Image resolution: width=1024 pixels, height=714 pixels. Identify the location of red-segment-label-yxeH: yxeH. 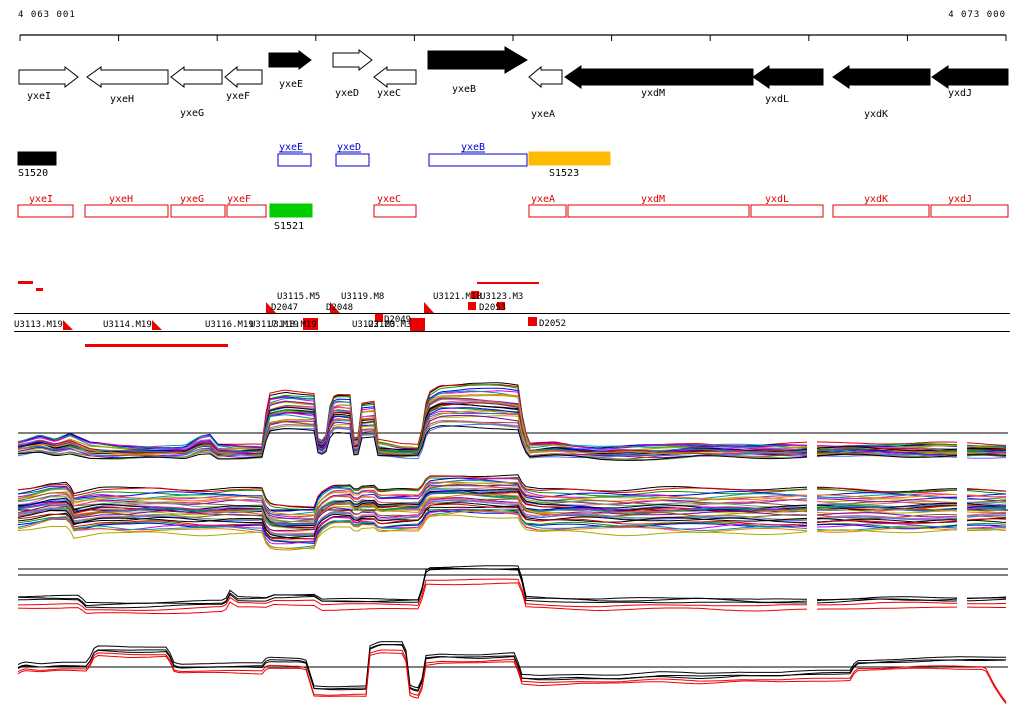
(121, 199).